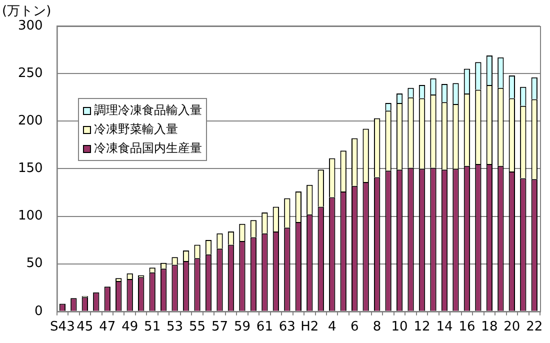 This screenshot has height=343, width=550. Describe the element at coordinates (38, 311) in the screenshot. I see `y-tick-label: 0` at that location.